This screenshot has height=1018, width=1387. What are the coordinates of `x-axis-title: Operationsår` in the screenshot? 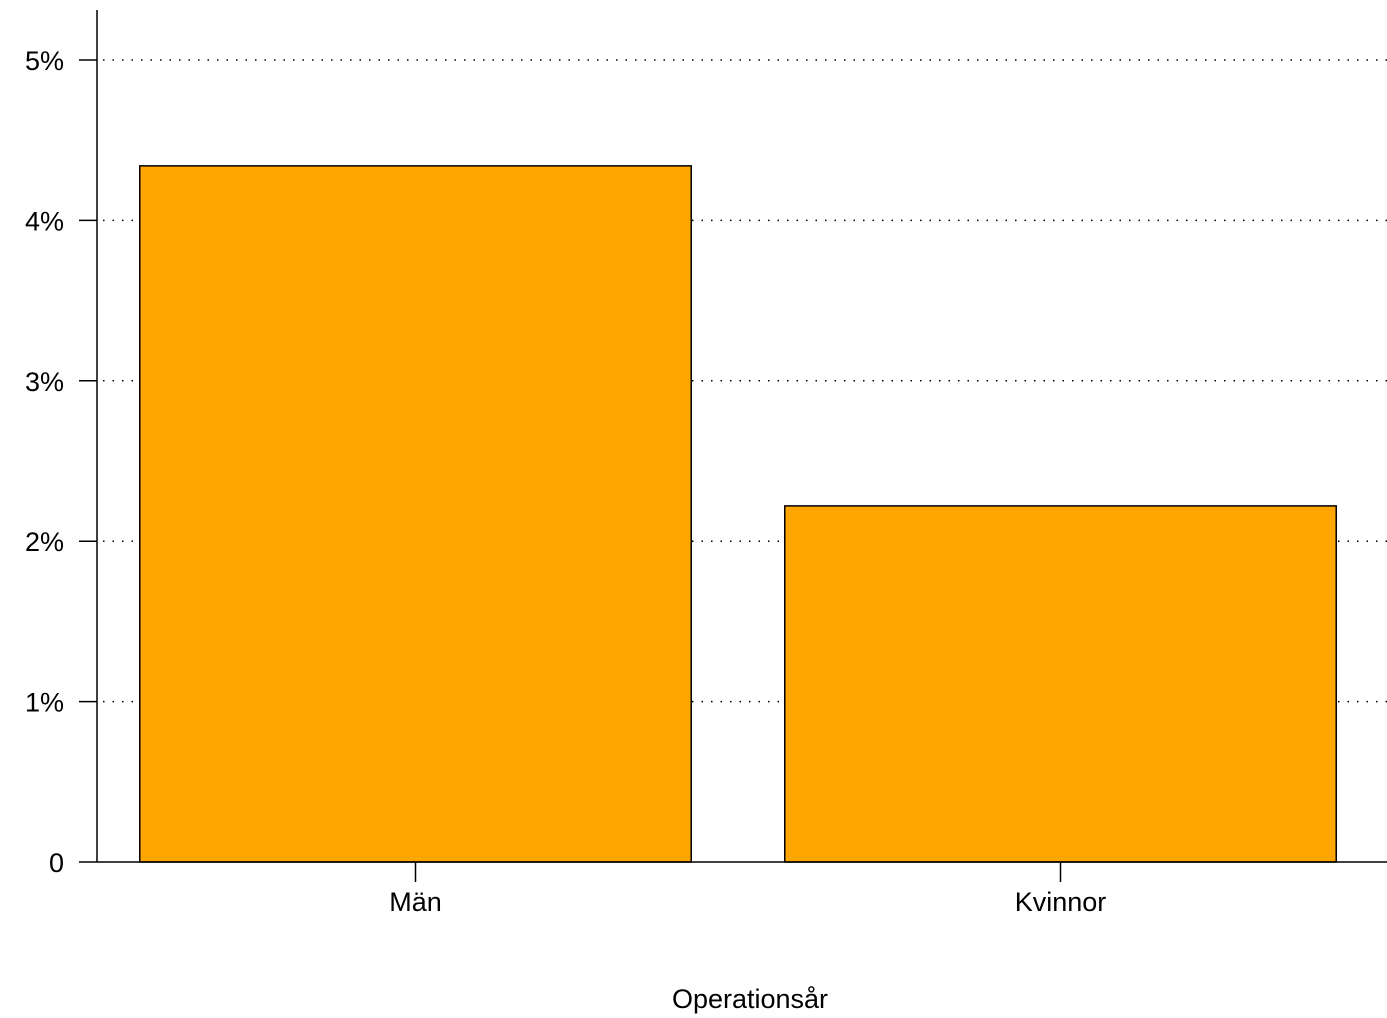 It's located at (750, 999).